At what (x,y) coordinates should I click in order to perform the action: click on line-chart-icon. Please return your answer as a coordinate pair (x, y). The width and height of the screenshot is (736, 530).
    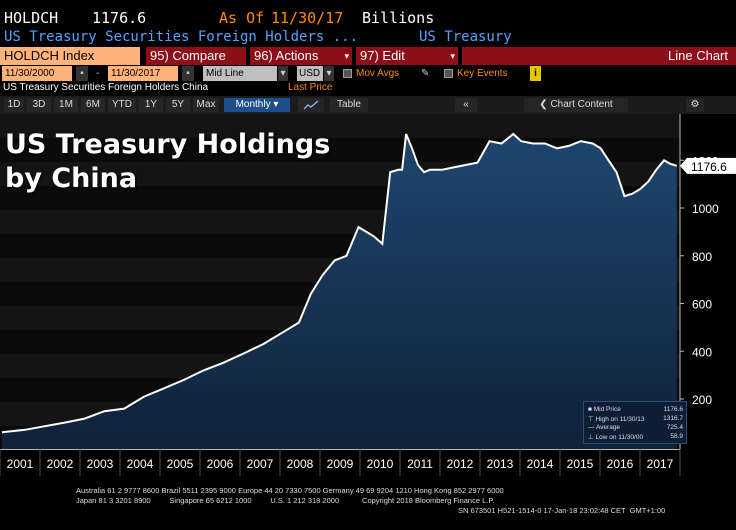
    Looking at the image, I should click on (311, 105).